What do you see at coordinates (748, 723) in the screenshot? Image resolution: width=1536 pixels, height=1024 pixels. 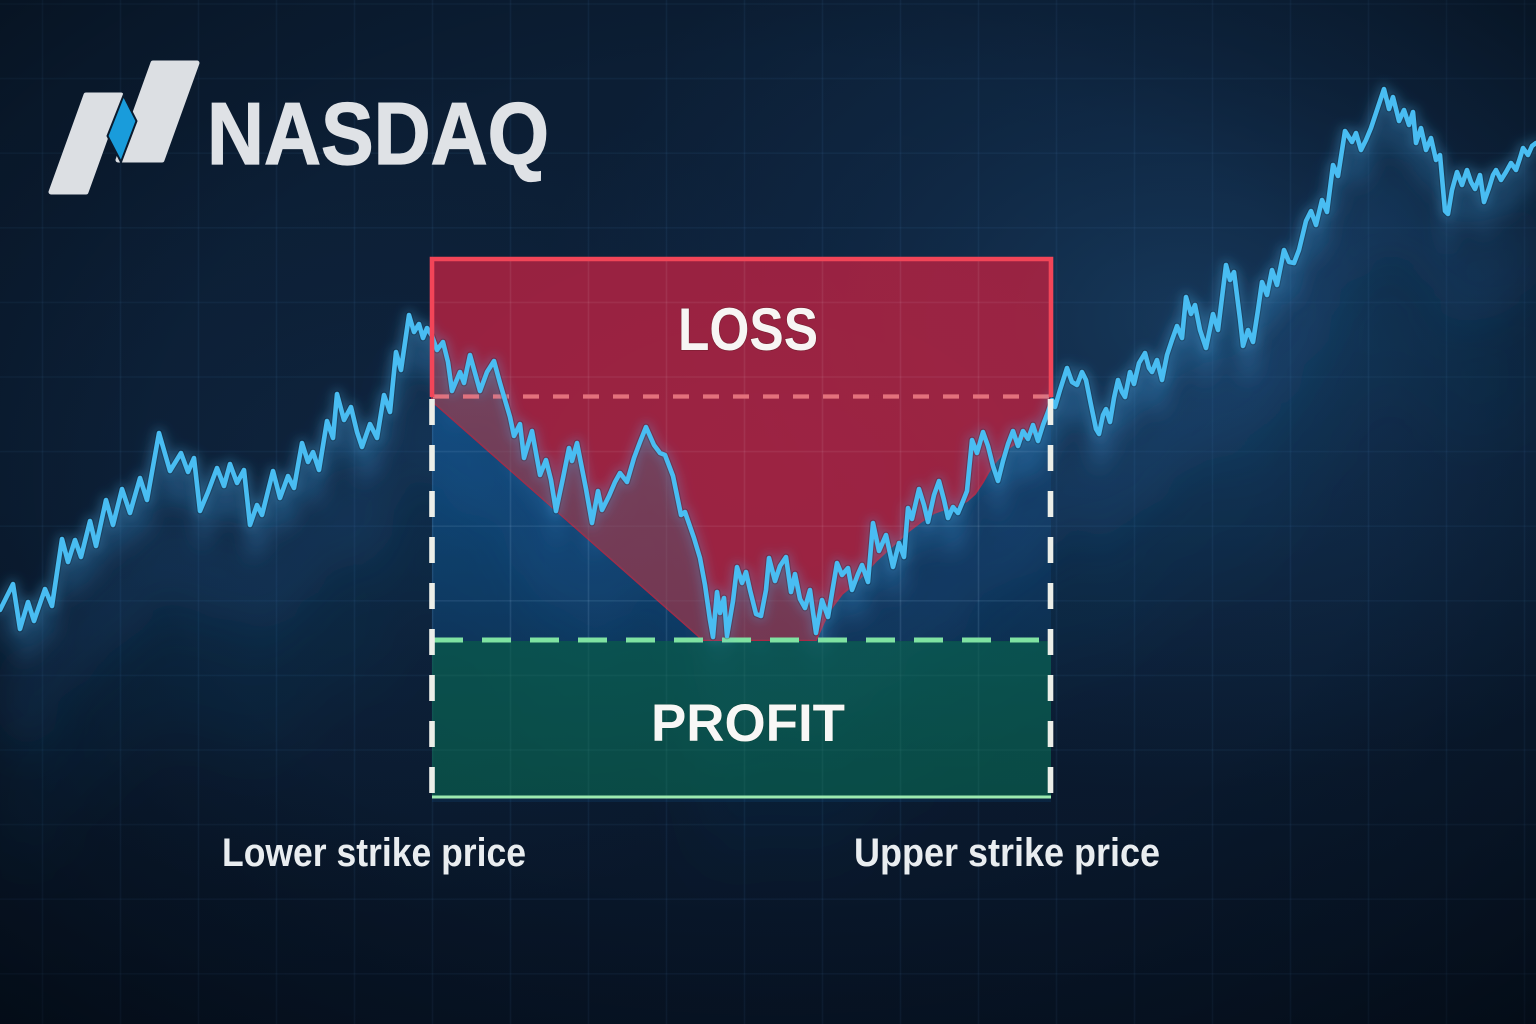 I see `svg-text: PROFIT` at bounding box center [748, 723].